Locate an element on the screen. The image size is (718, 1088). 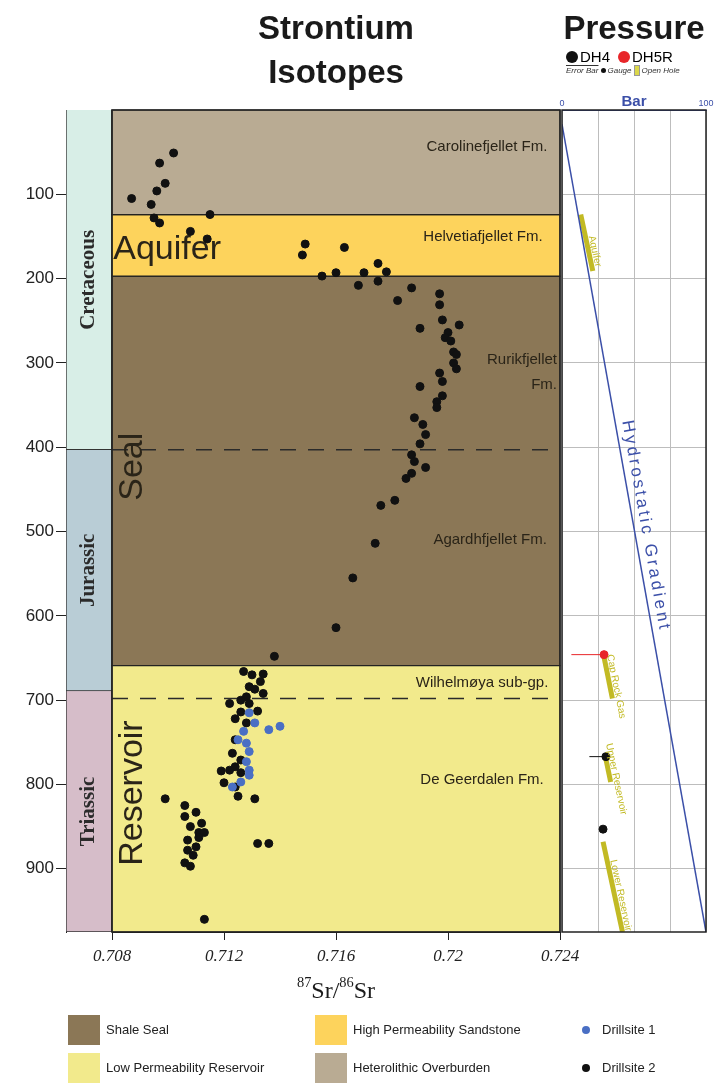
text: Lower Reservoir is located at coordinates (621, 895).